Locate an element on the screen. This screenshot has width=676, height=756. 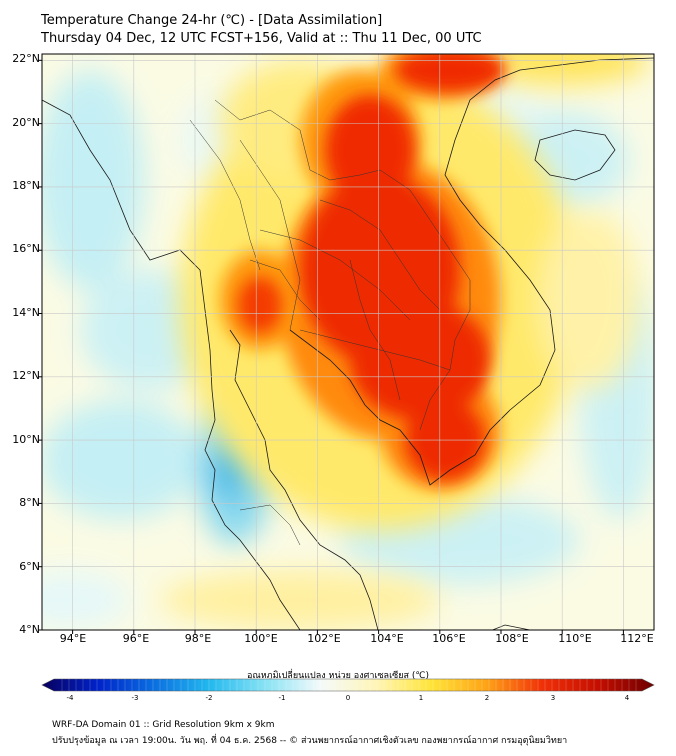
lat-label: 12°N is located at coordinates (26, 375).